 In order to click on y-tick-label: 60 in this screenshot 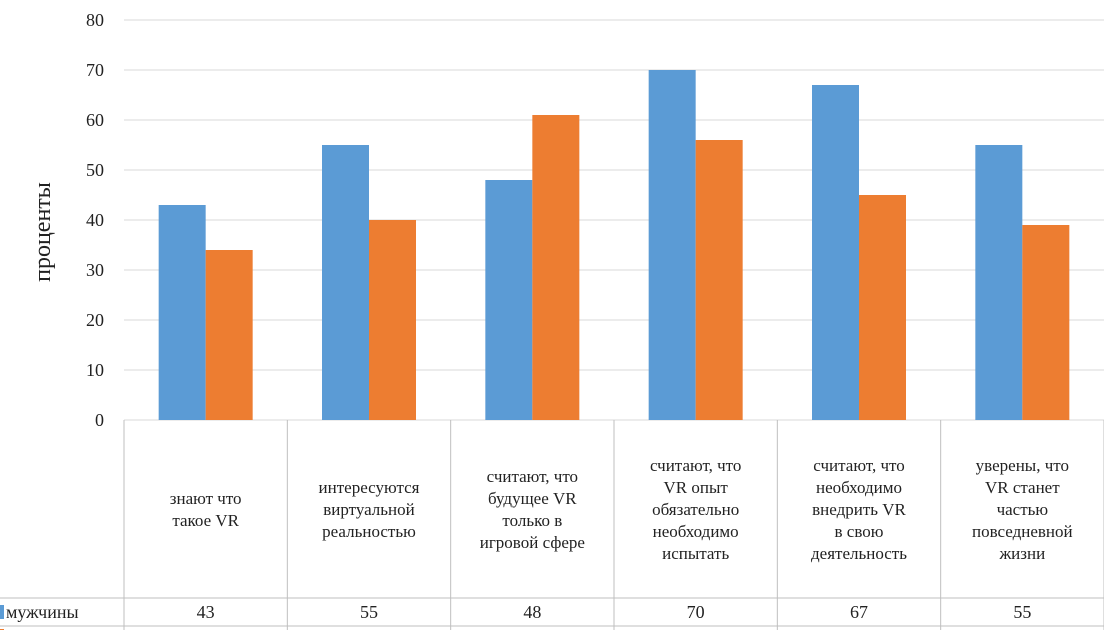, I will do `click(95, 120)`.